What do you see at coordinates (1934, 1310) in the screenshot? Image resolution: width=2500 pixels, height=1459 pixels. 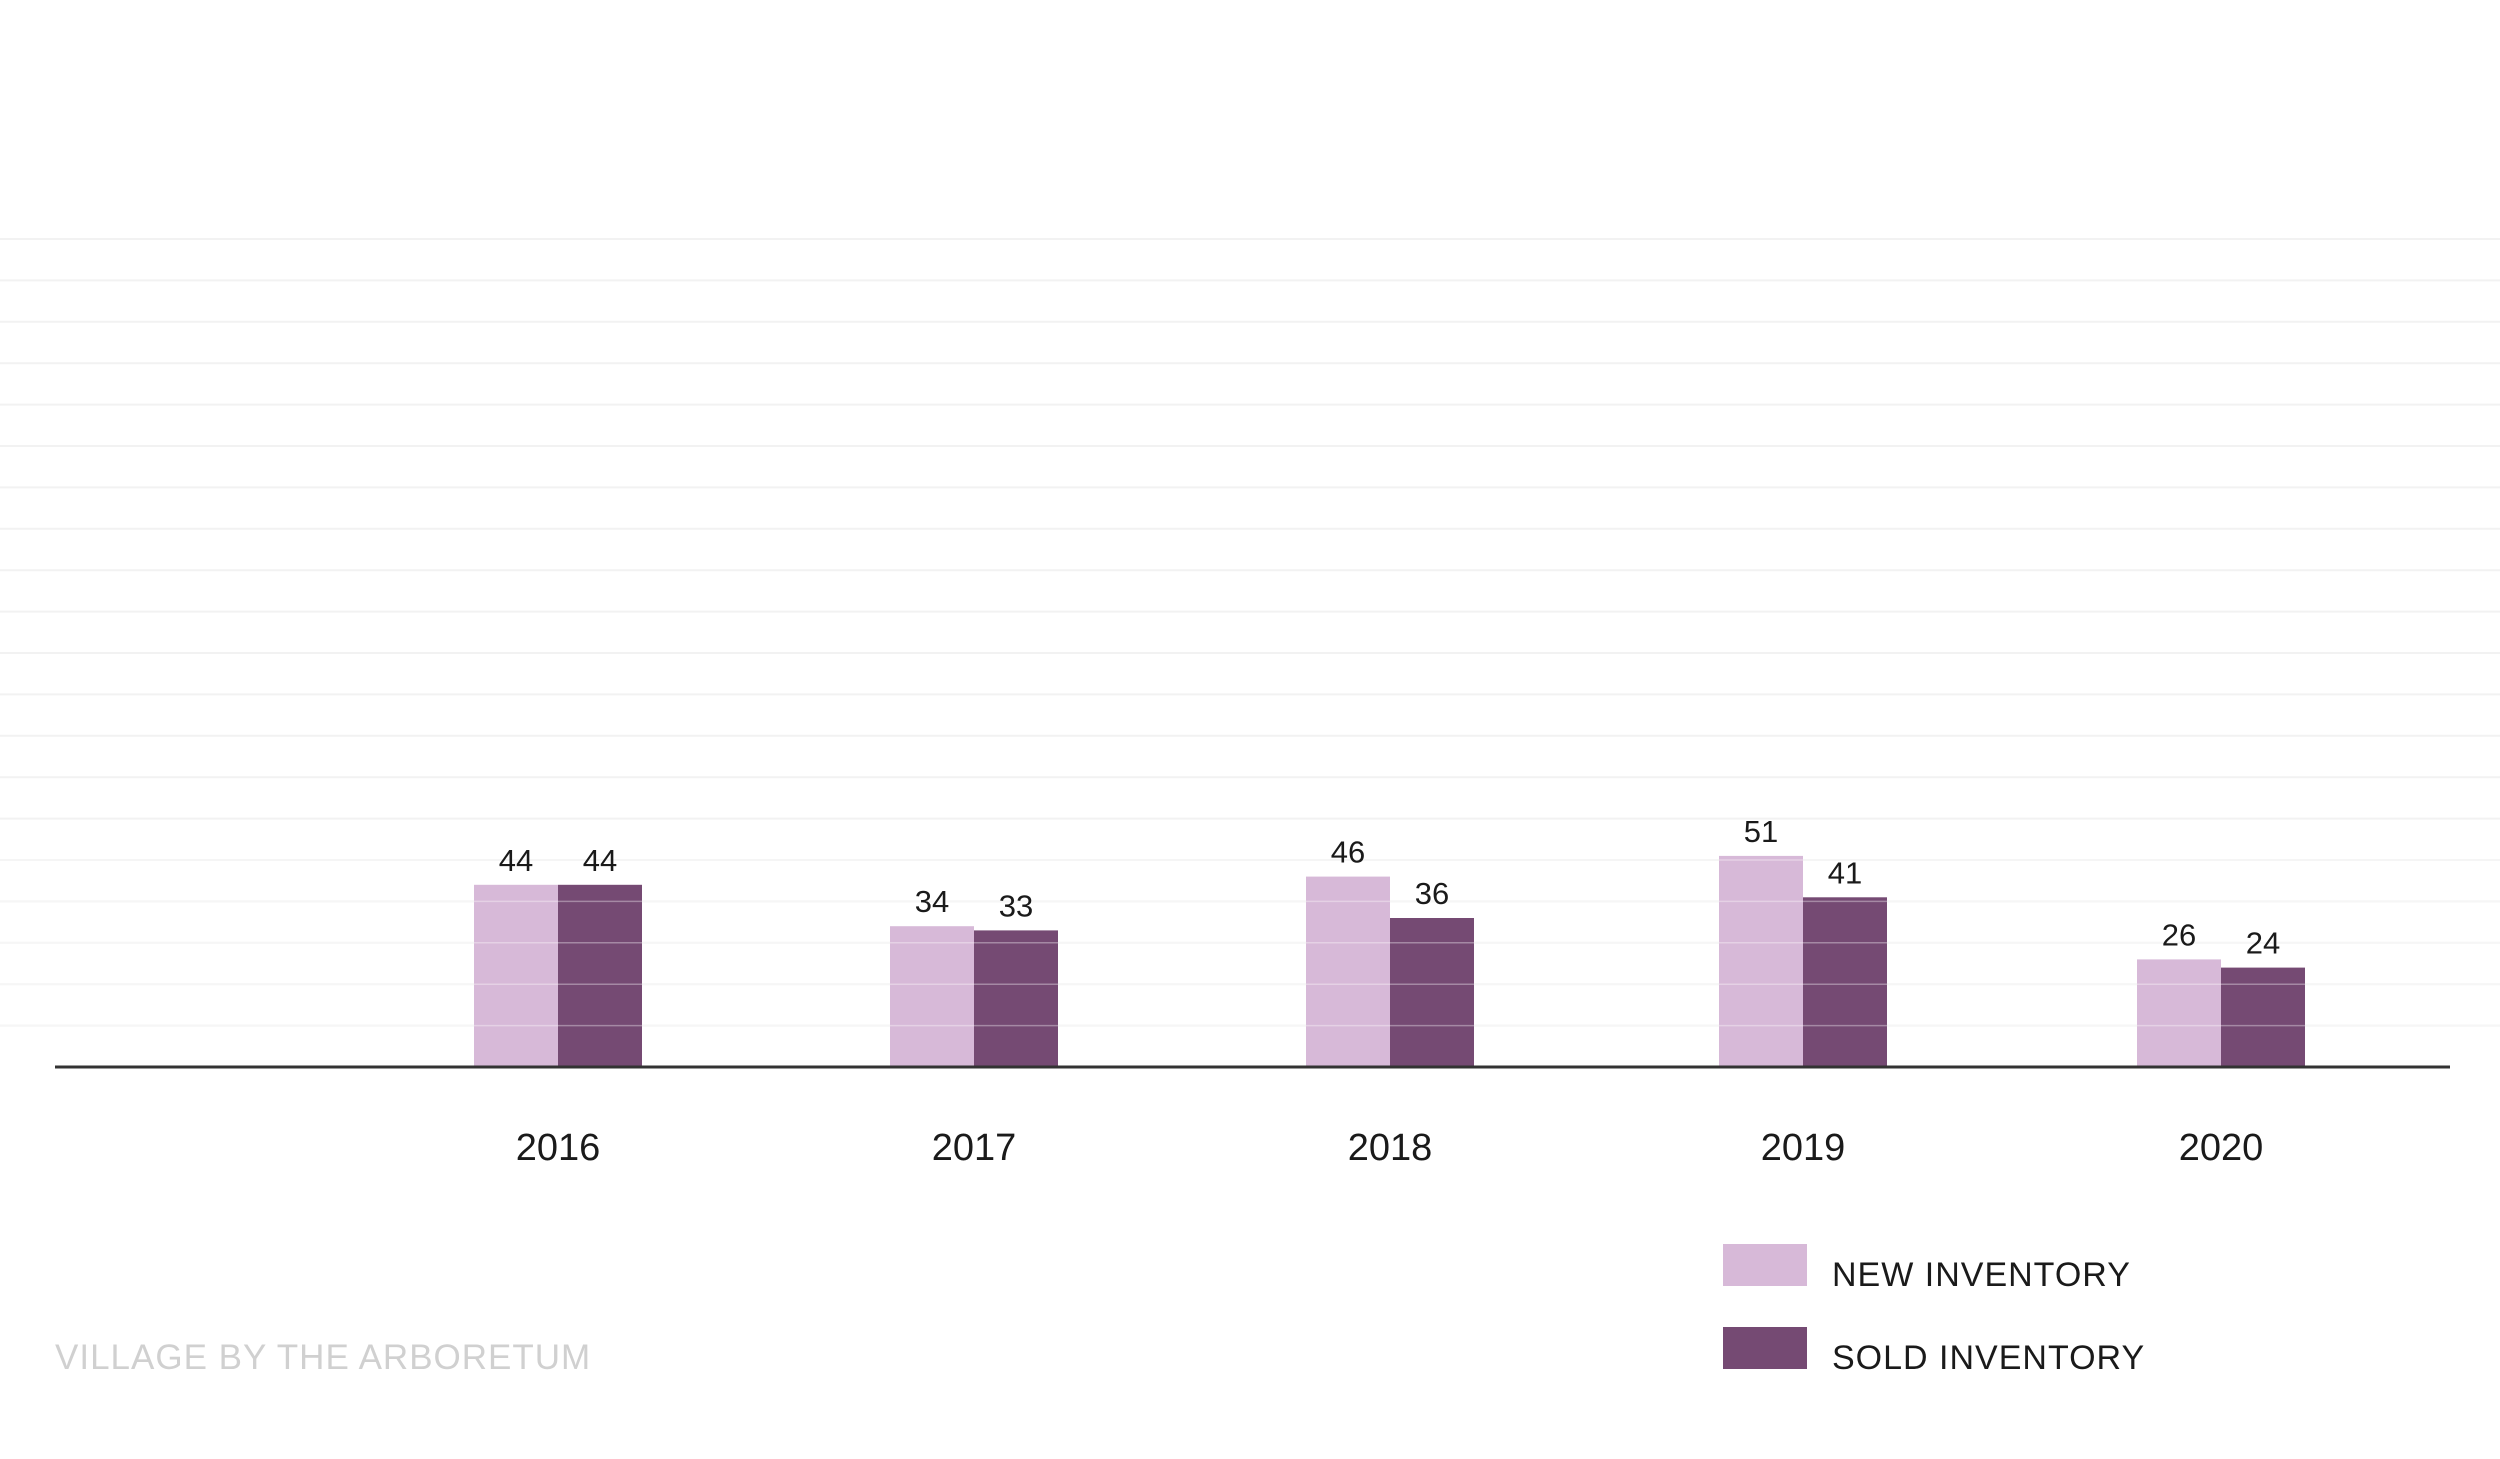 I see `legend: NEW INVENTORY SOLD INVENTORY` at bounding box center [1934, 1310].